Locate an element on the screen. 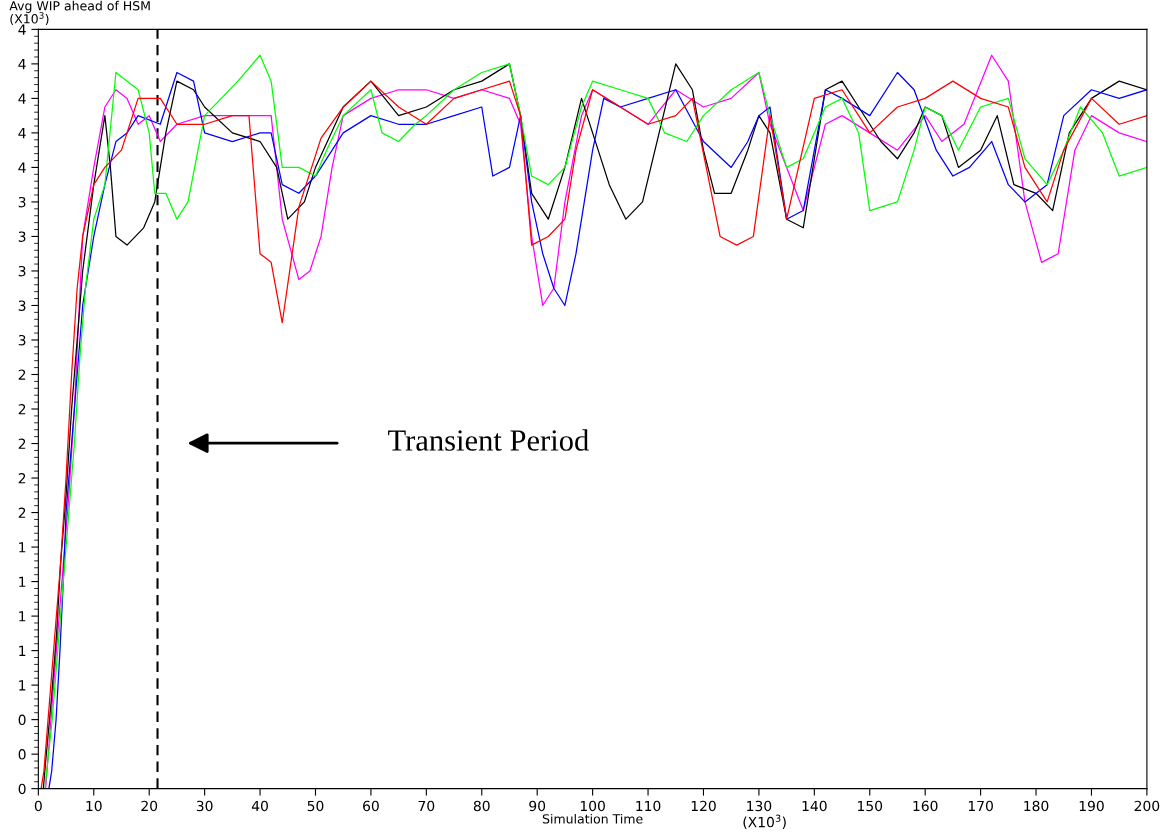 Image resolution: width=1162 pixels, height=839 pixels. x-tick-label: 30 is located at coordinates (204, 806).